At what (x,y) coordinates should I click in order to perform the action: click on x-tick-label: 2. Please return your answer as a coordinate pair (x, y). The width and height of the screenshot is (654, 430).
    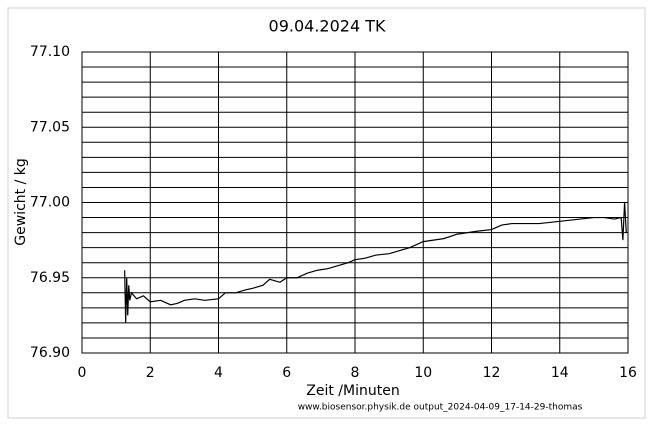
    Looking at the image, I should click on (150, 373).